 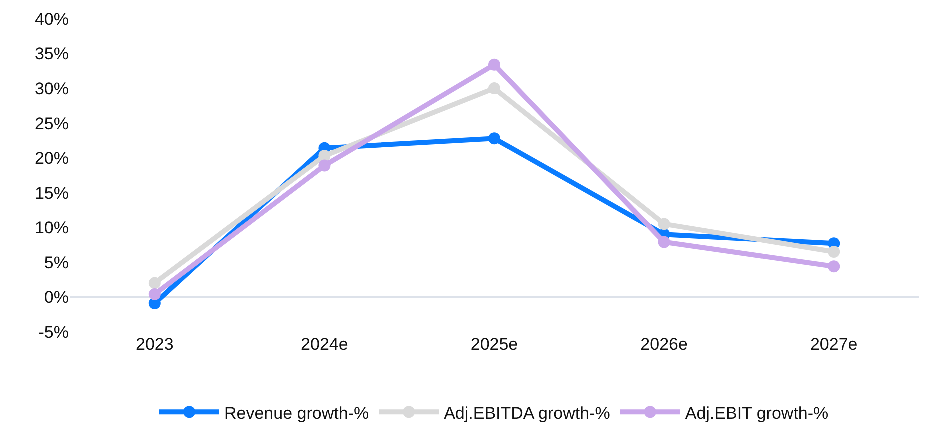 I want to click on y-tick-label: 30%, so click(x=51, y=89).